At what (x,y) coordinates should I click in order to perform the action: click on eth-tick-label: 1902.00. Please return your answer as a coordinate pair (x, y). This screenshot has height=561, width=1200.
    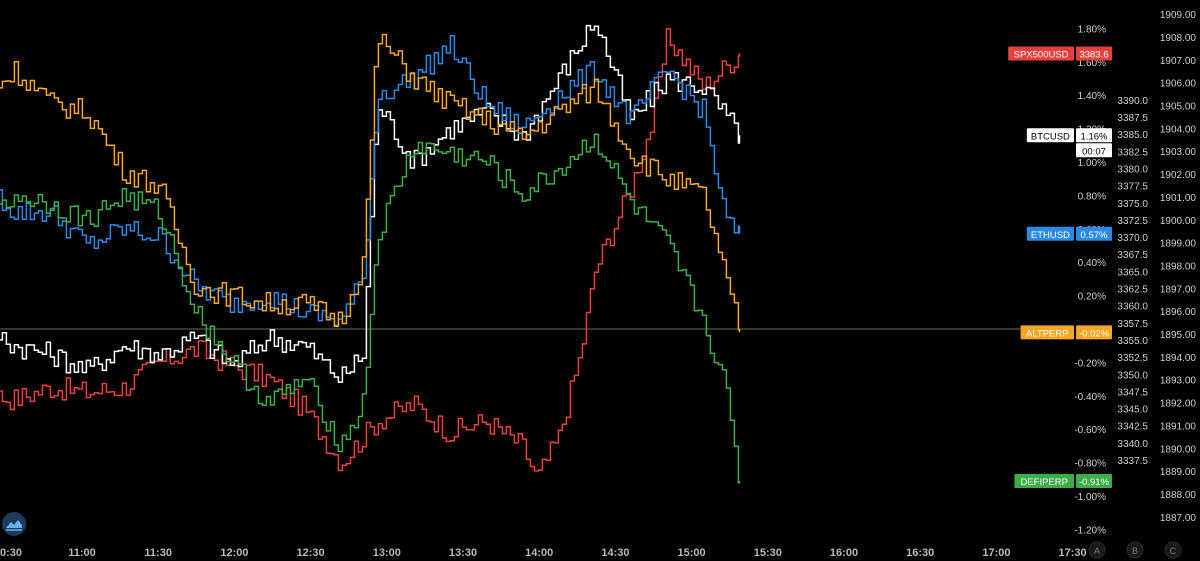
    Looking at the image, I should click on (1178, 175).